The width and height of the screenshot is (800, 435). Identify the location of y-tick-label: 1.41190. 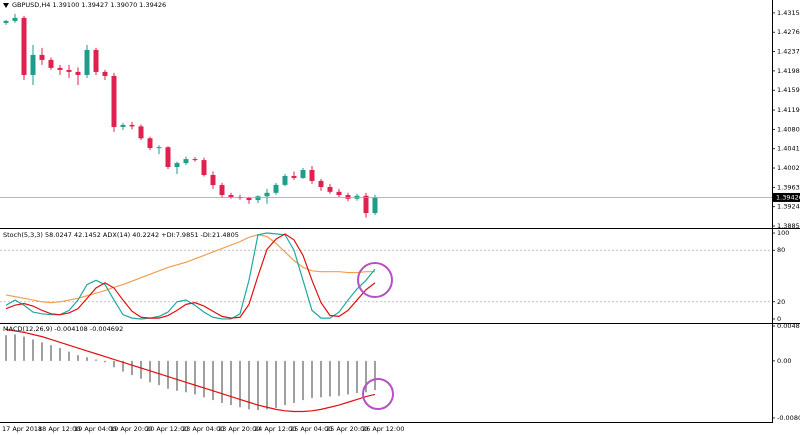
(788, 110).